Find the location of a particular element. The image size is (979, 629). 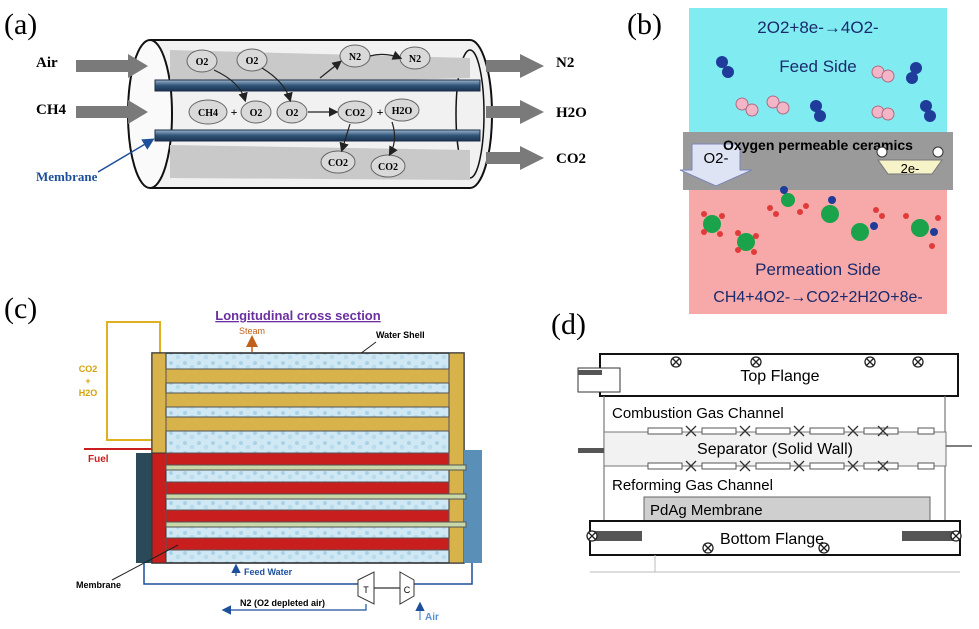

ceramics-title-line: Oxygen permeable ceramics is located at coordinates (818, 145).